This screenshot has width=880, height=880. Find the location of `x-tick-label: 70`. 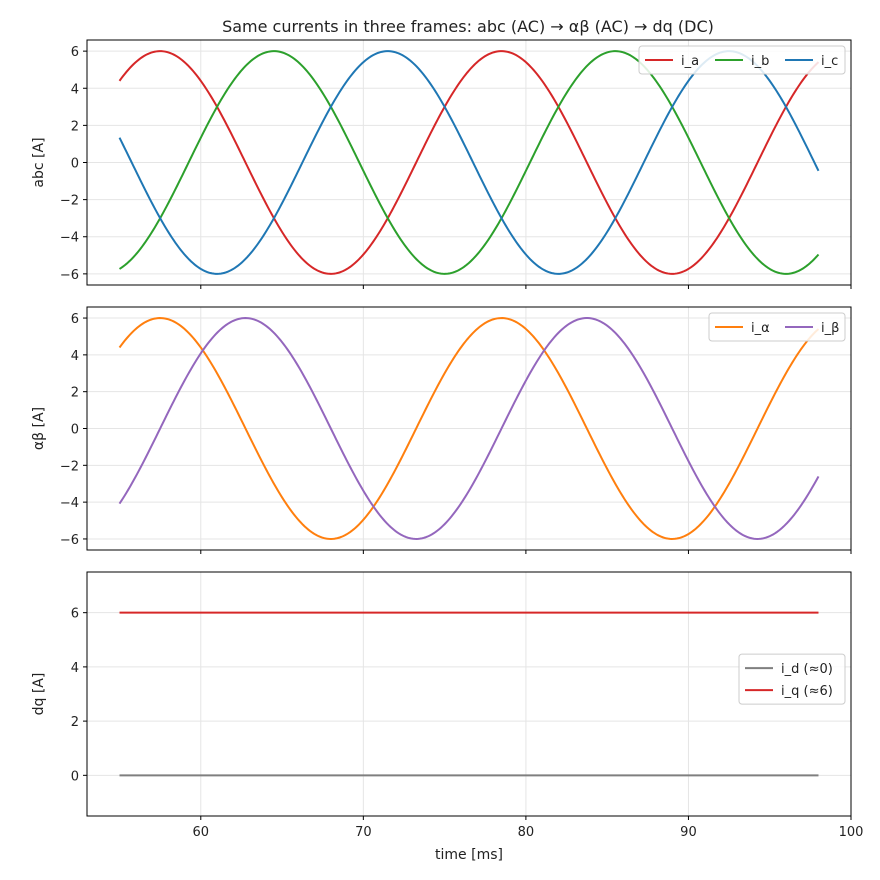

x-tick-label: 70 is located at coordinates (363, 832).